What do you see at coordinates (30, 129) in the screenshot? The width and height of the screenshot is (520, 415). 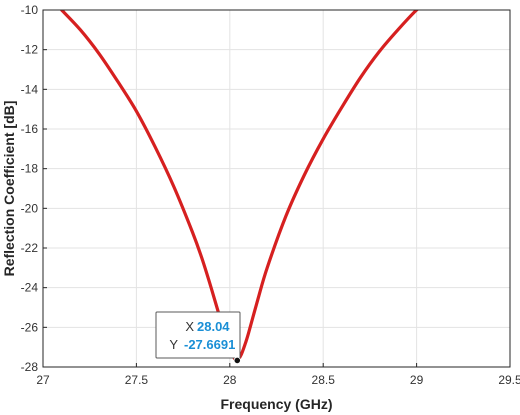 I see `y-tick-label: -16` at bounding box center [30, 129].